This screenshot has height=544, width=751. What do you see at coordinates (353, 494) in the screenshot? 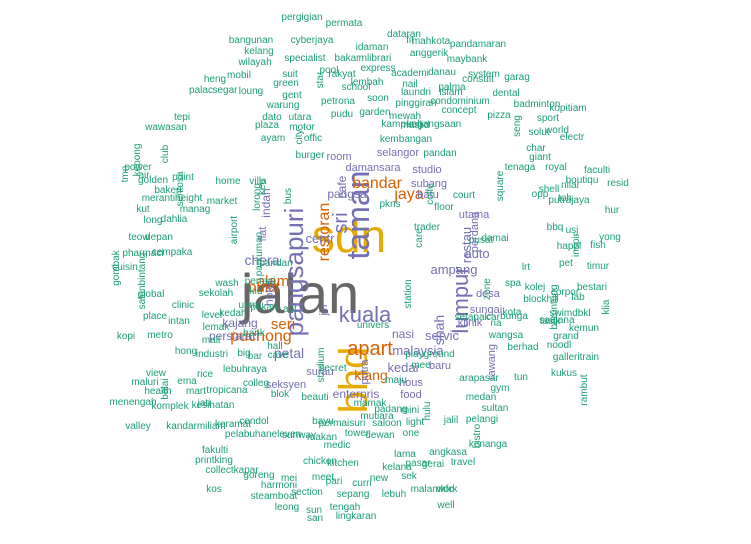
I see `cloud-word: sepang` at bounding box center [353, 494].